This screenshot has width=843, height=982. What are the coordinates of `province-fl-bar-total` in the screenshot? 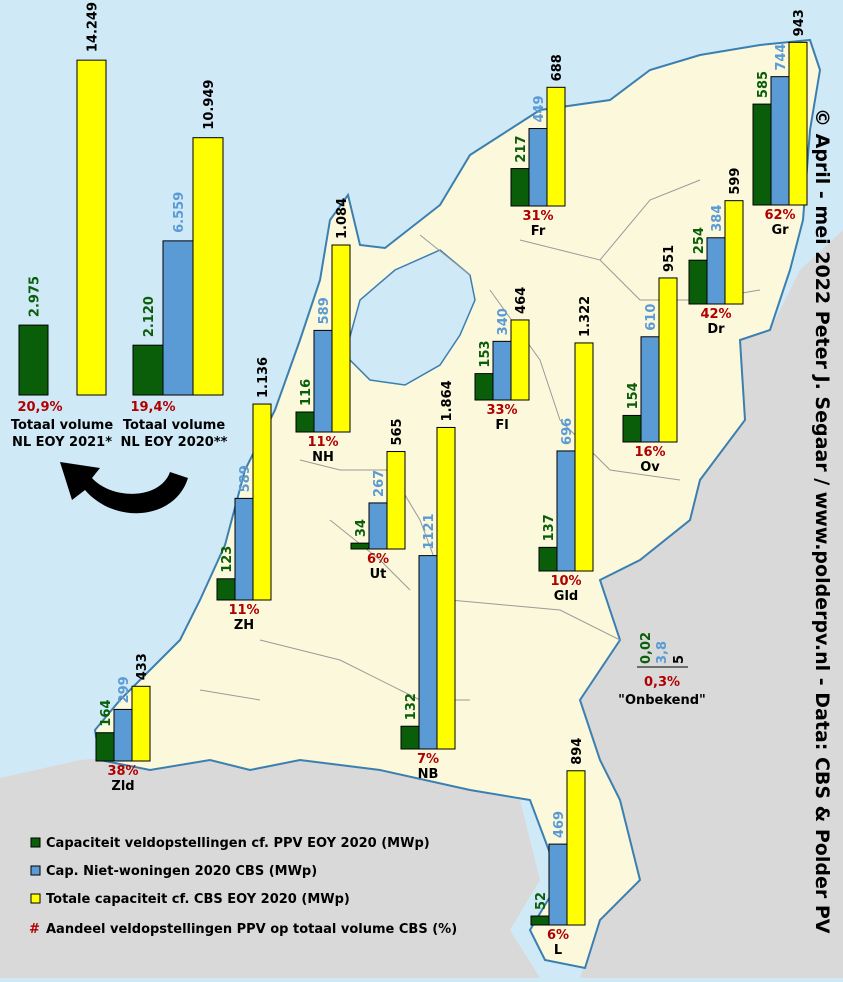 It's located at (520, 360).